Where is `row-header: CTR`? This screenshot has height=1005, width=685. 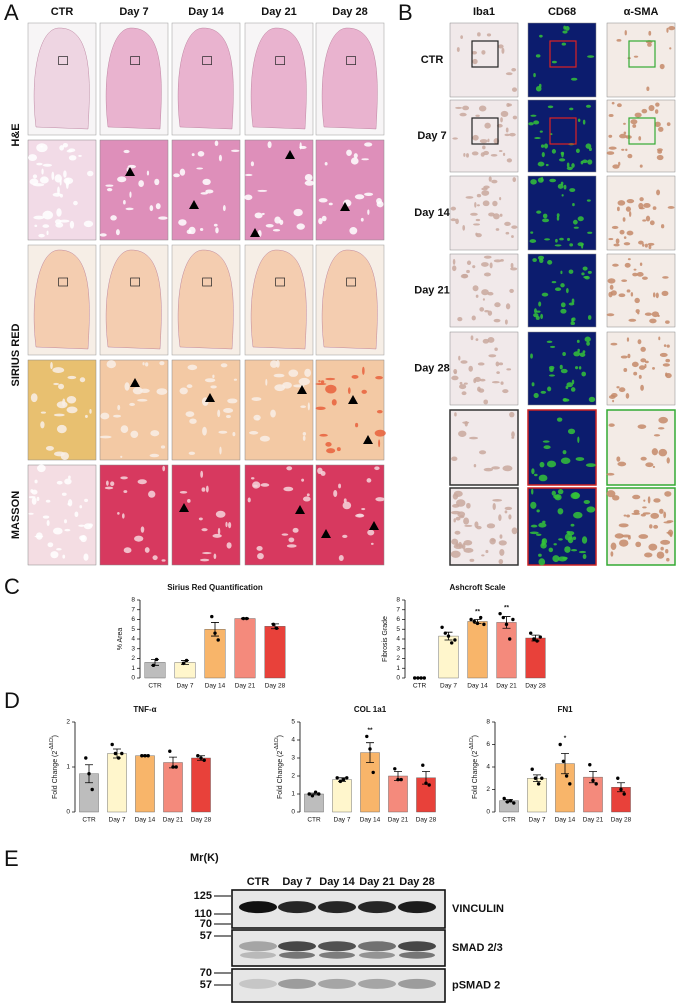
row-header: CTR is located at coordinates (432, 60).